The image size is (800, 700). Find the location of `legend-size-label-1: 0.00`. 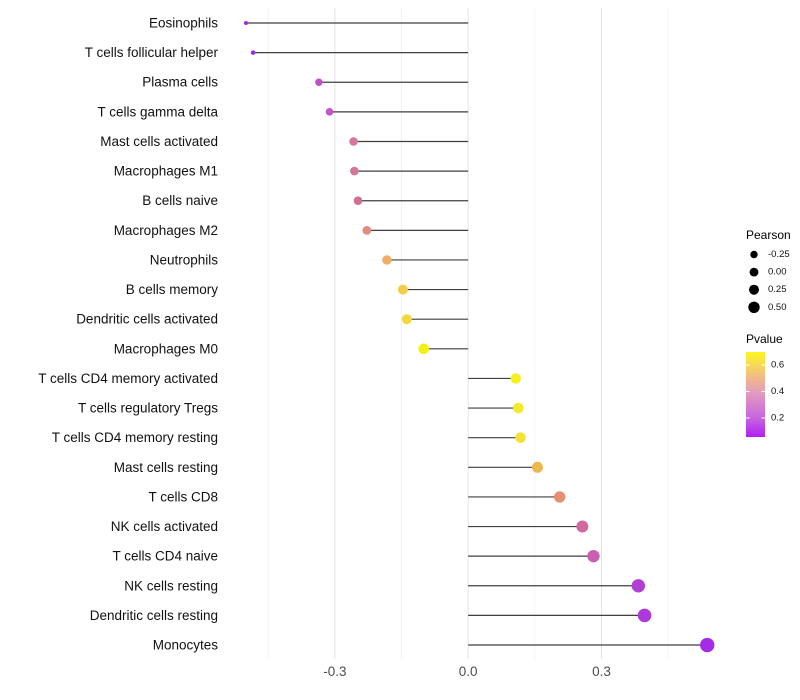

legend-size-label-1: 0.00 is located at coordinates (777, 272).